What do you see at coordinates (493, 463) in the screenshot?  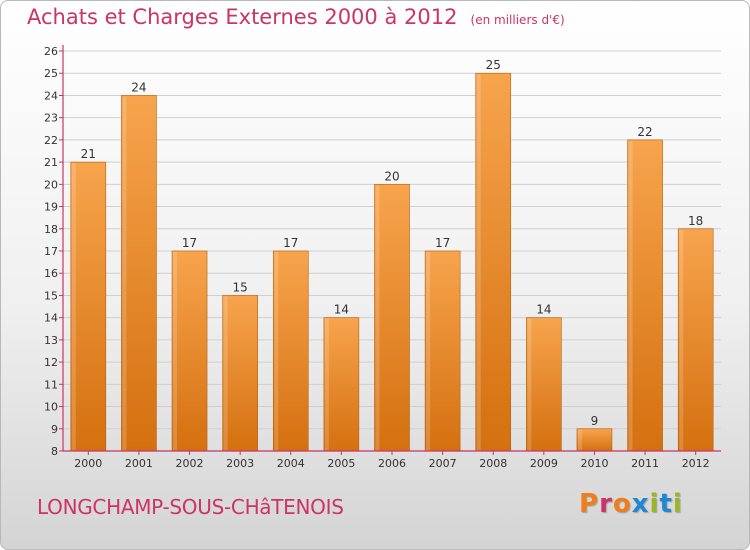 I see `x-tick-label: 2008` at bounding box center [493, 463].